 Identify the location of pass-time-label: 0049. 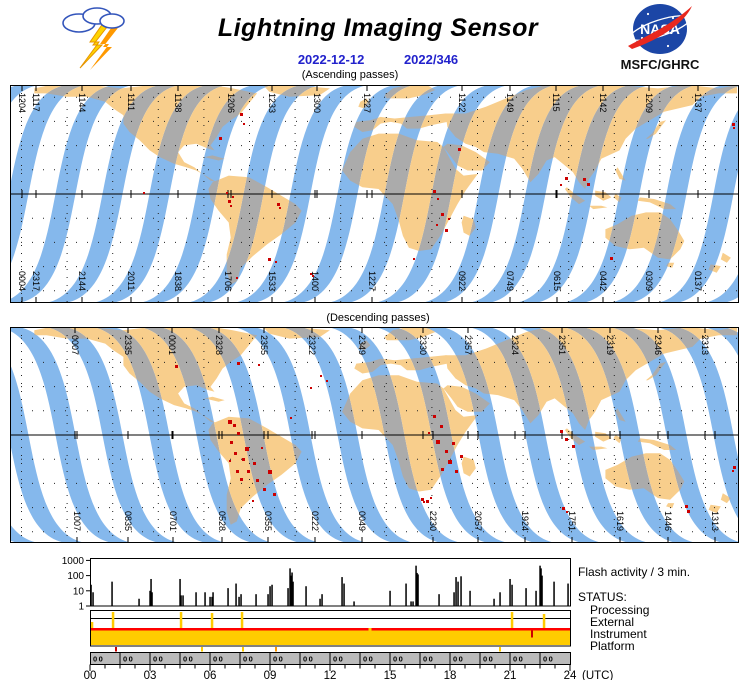
(362, 521).